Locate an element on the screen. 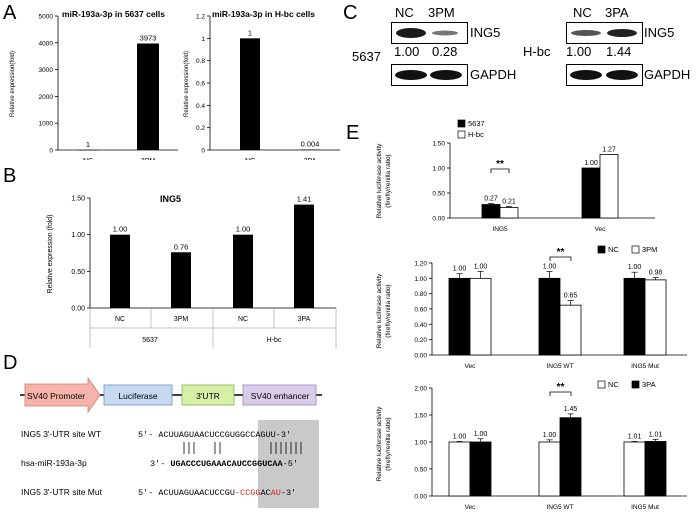  e2-value-2-1: 0.98 is located at coordinates (656, 273).